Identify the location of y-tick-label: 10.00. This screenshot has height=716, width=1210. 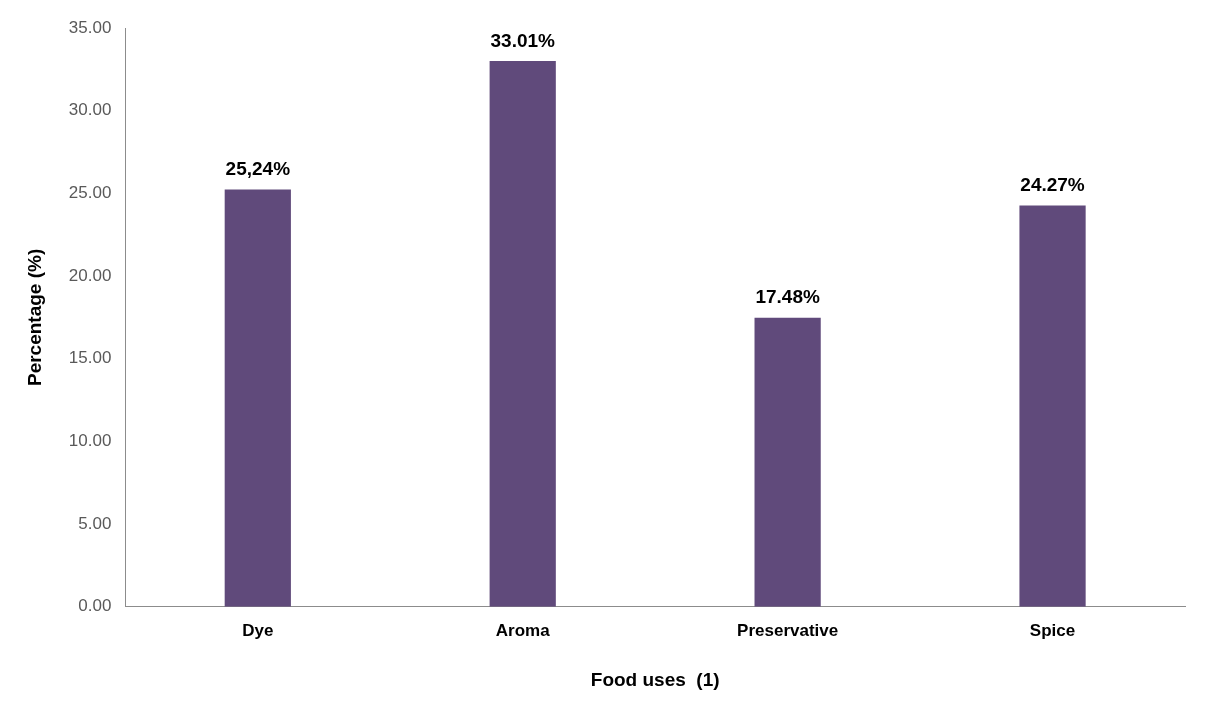
(90, 441).